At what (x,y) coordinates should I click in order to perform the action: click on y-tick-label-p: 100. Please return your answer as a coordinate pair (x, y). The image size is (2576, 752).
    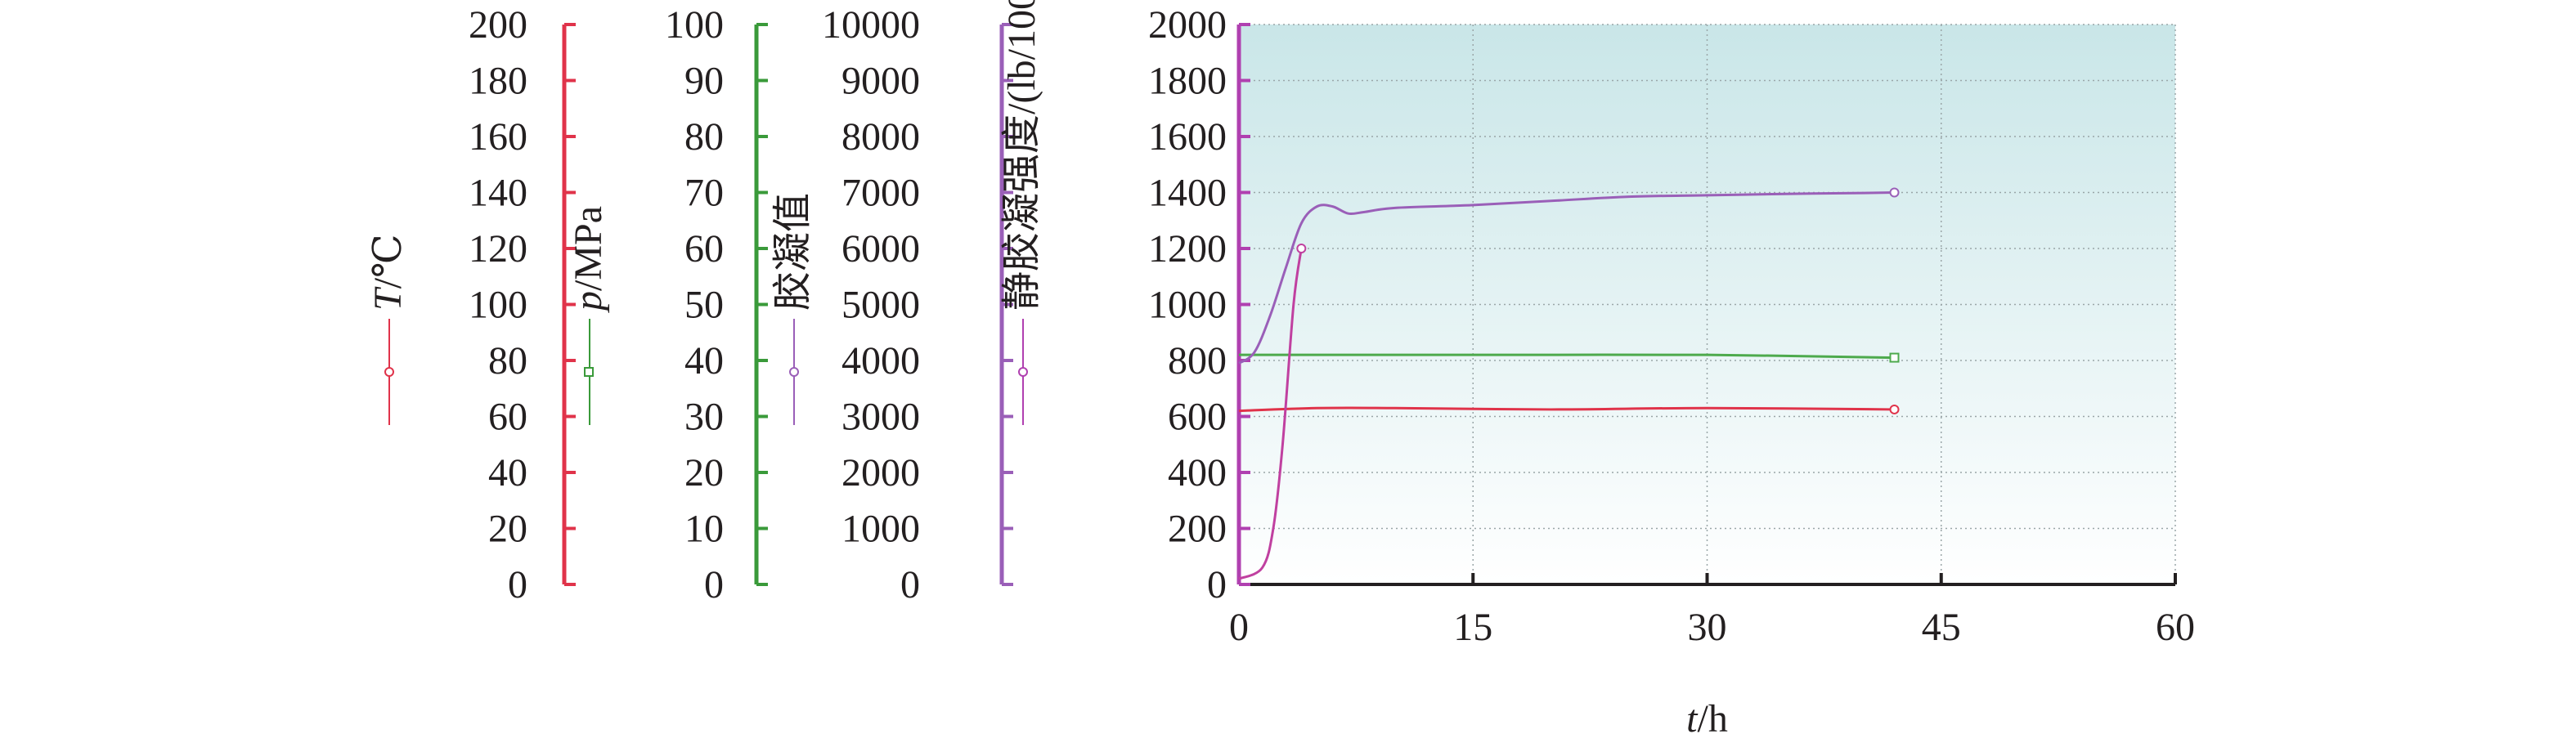
    Looking at the image, I should click on (695, 25).